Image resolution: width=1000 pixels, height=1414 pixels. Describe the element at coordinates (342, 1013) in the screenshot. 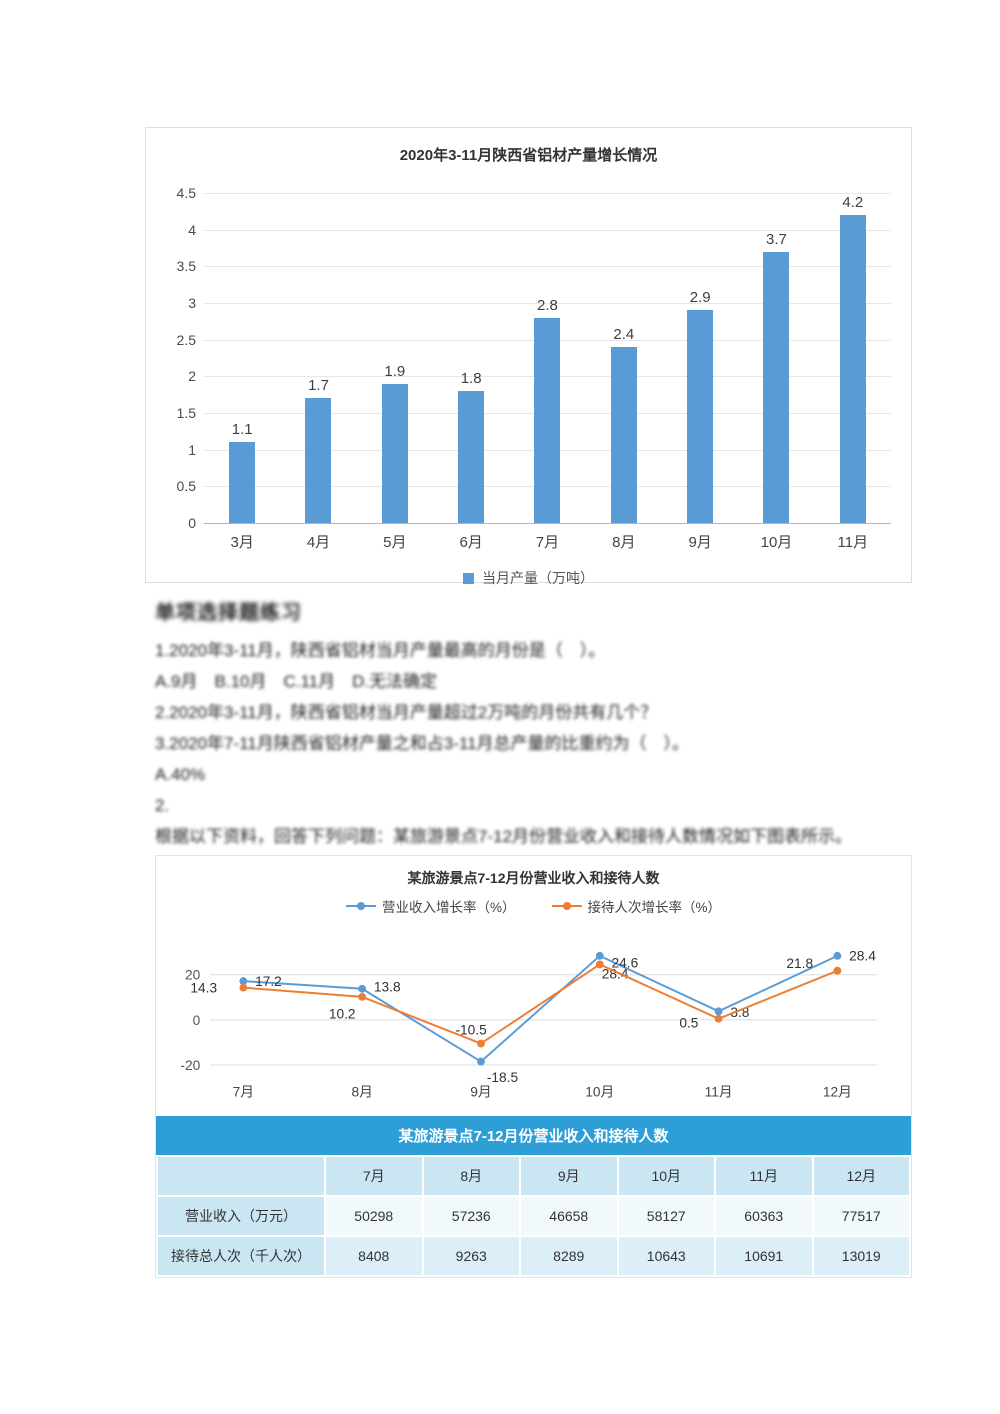

I see `data-label: 10.2` at that location.